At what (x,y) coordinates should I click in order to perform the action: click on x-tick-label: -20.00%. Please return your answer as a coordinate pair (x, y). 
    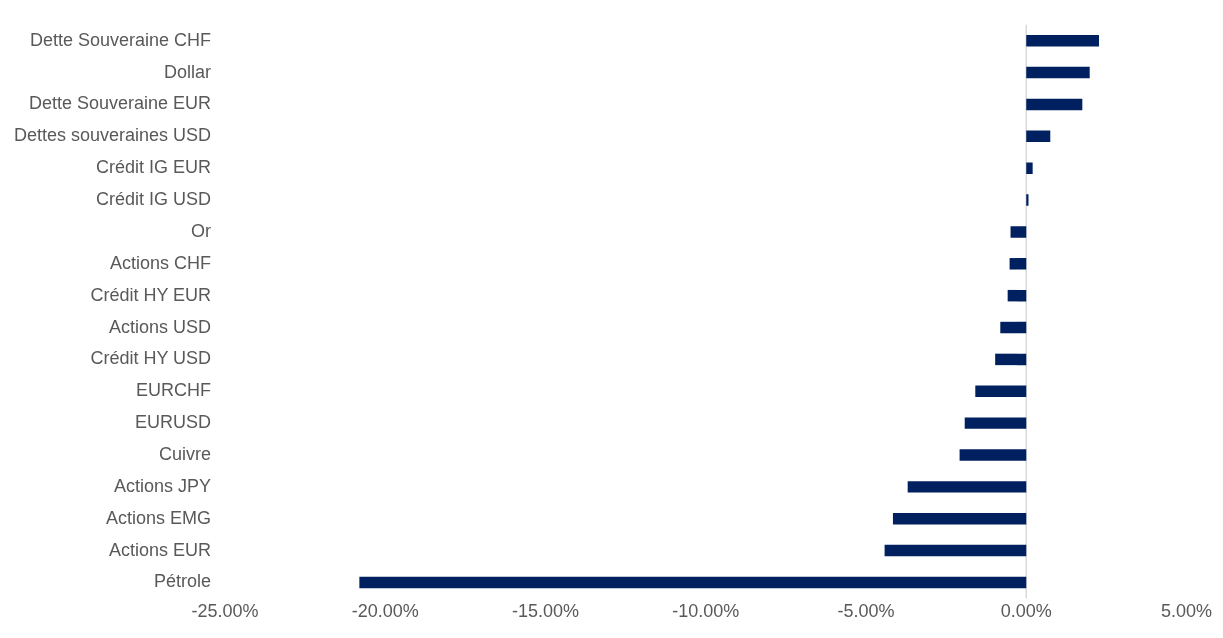
    Looking at the image, I should click on (385, 611).